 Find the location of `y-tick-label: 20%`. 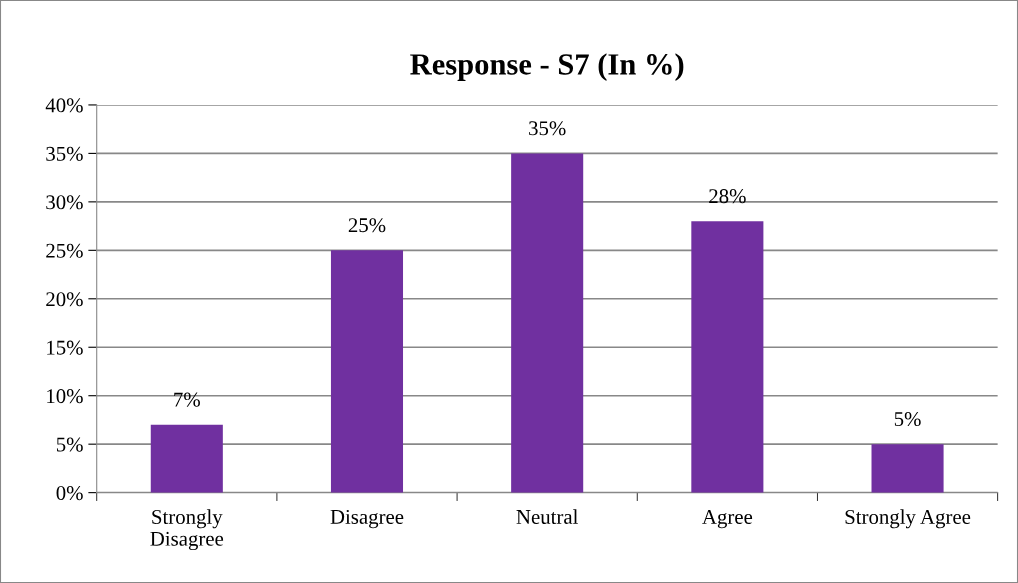

y-tick-label: 20% is located at coordinates (64, 299).